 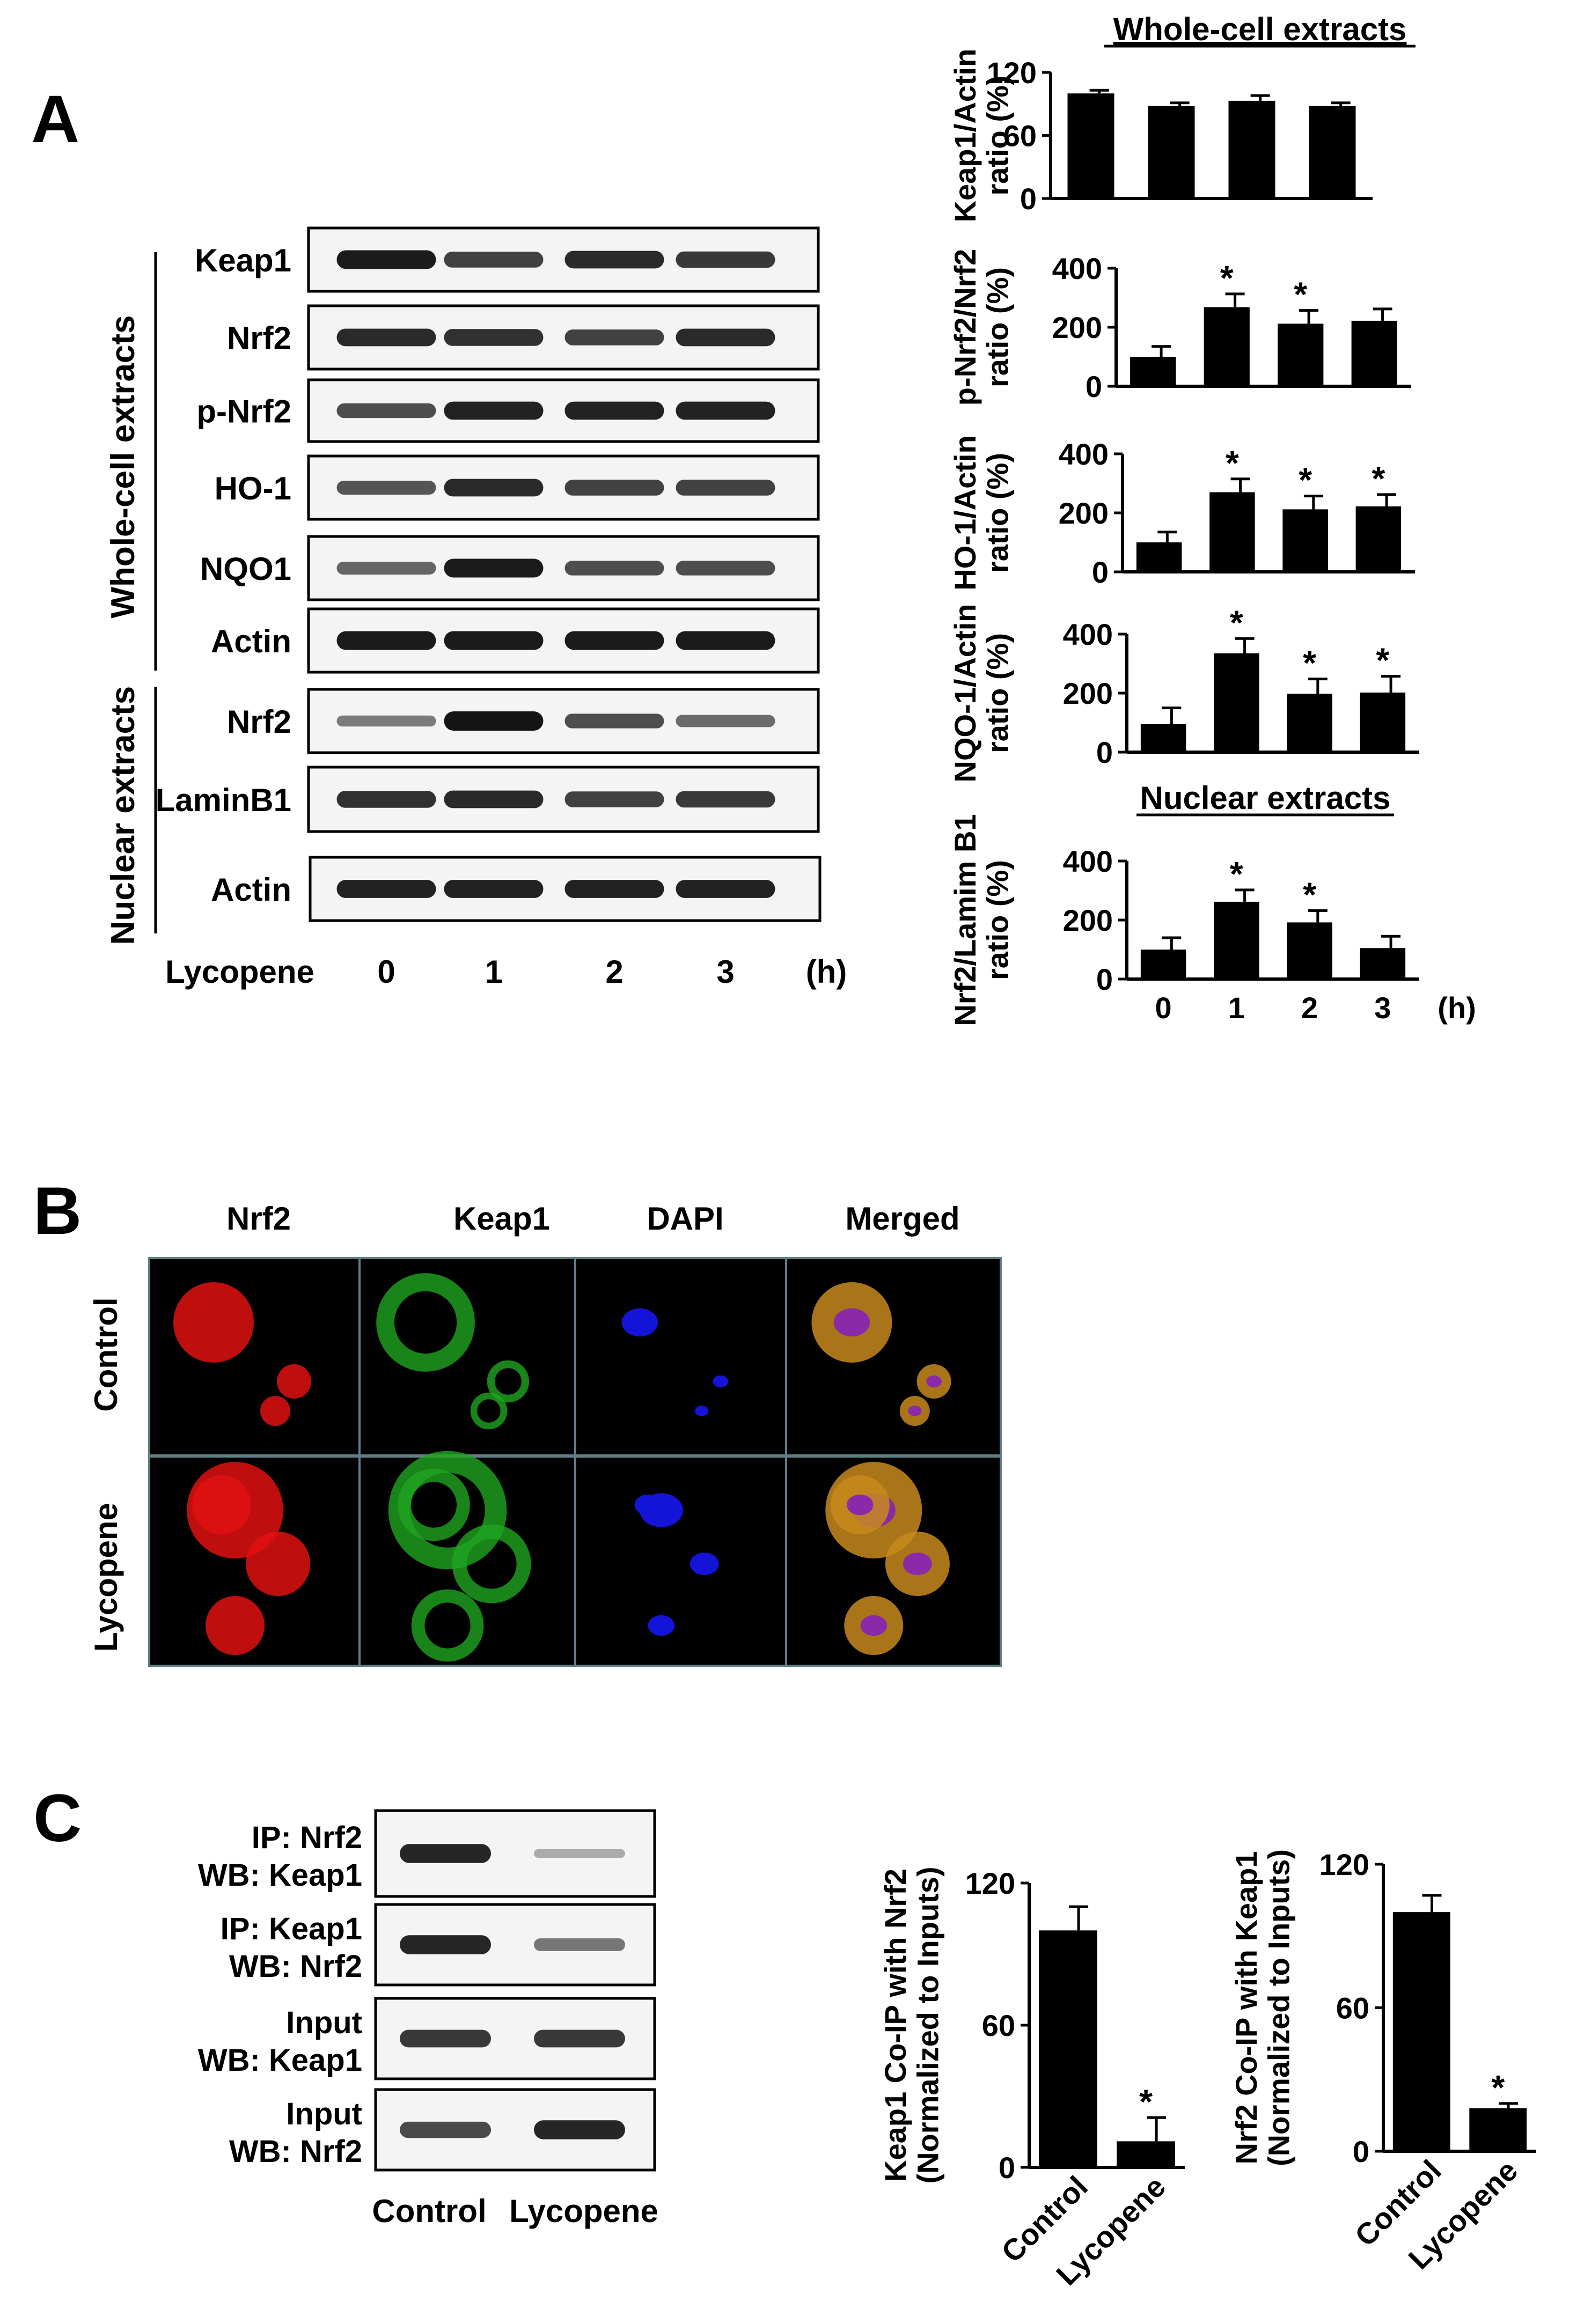 I want to click on nuclear-chart-title: Nuclear extracts, so click(x=1265, y=798).